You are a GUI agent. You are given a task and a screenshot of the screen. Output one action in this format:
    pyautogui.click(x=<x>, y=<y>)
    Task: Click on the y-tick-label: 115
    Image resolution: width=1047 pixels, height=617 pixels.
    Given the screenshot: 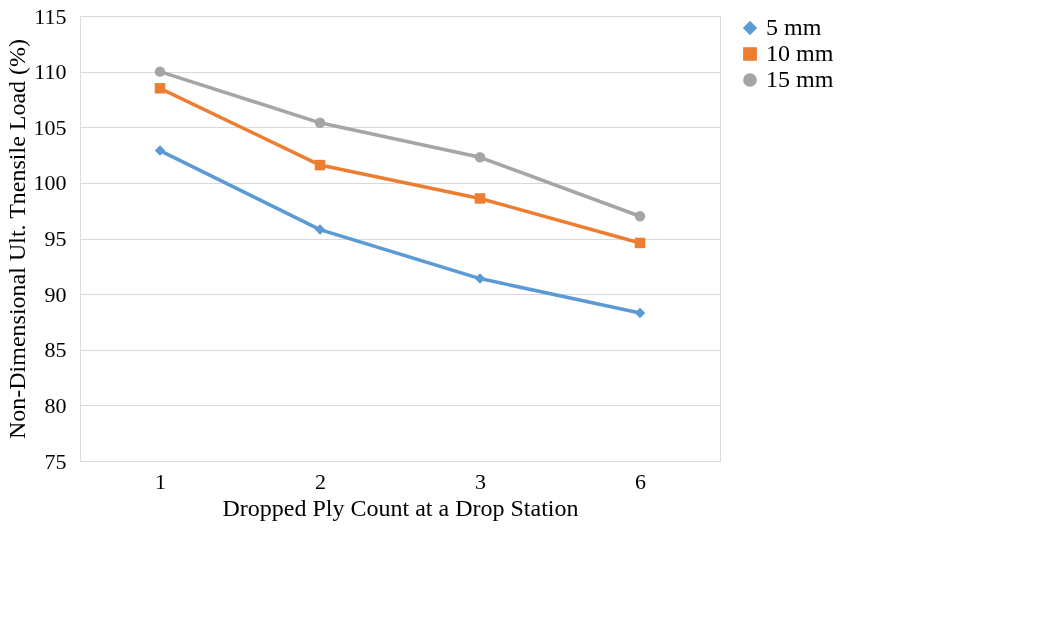 What is the action you would take?
    pyautogui.click(x=50, y=16)
    